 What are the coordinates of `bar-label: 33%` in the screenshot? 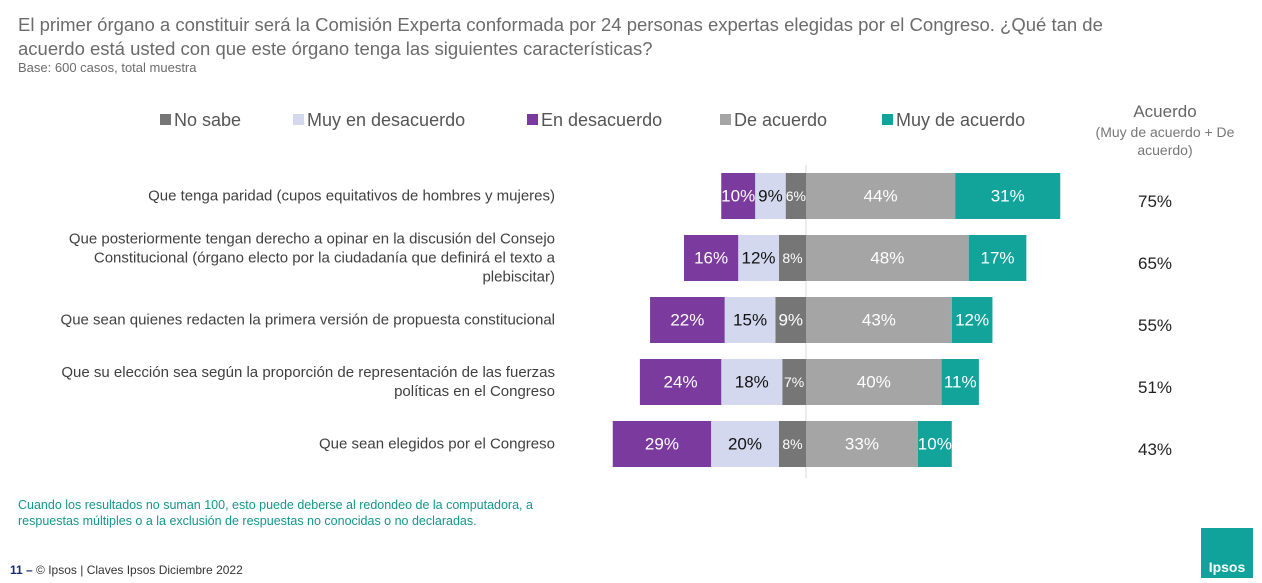 It's located at (862, 444).